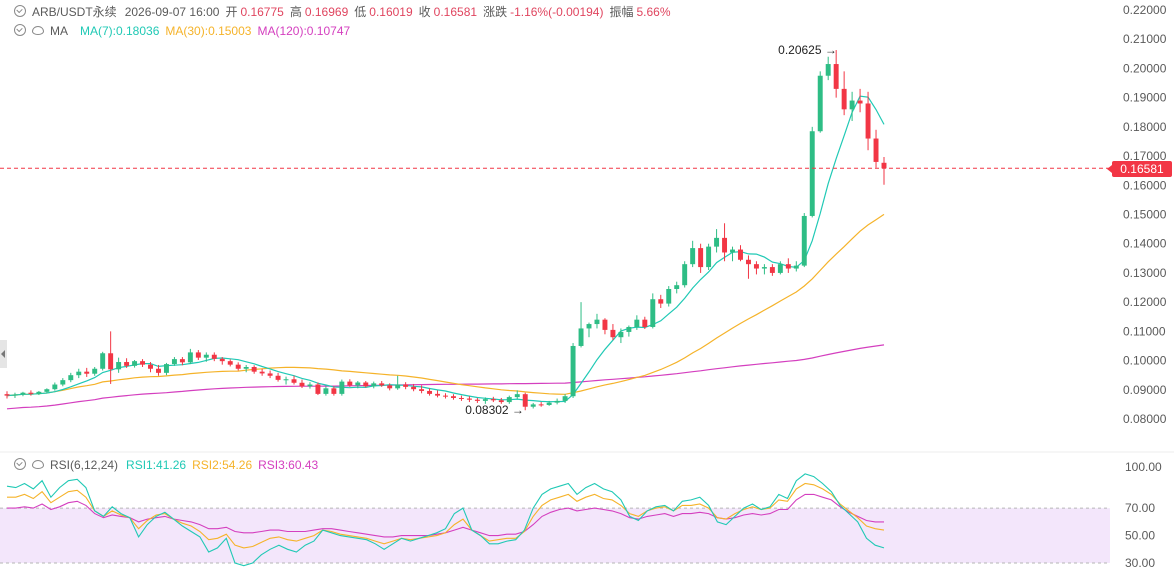  What do you see at coordinates (20, 464) in the screenshot?
I see `rsi-collapse-toggle-icon` at bounding box center [20, 464].